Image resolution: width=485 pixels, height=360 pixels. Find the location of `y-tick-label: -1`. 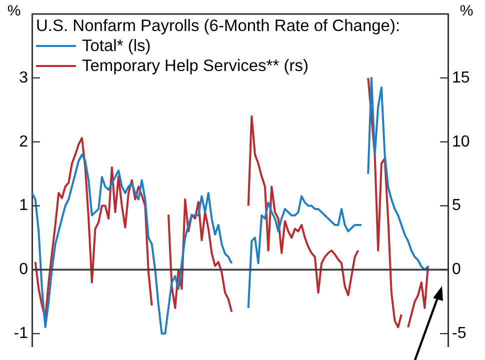

y-tick-label: -1 is located at coordinates (21, 333).